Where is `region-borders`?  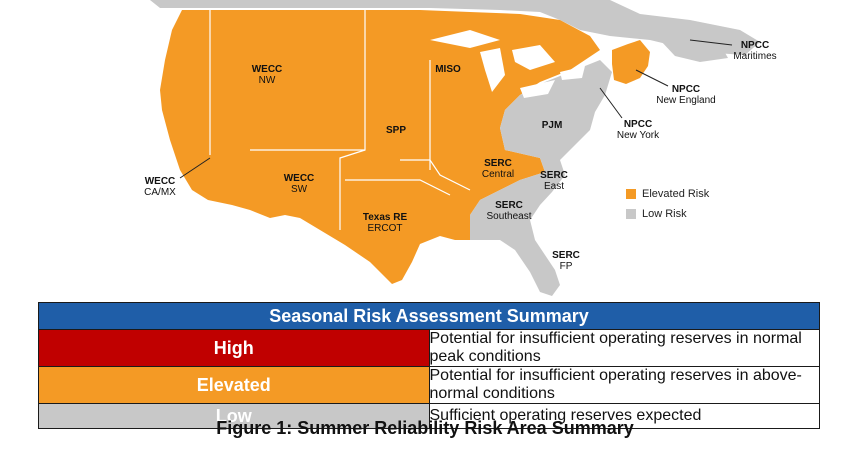
region-borders is located at coordinates (340, 120).